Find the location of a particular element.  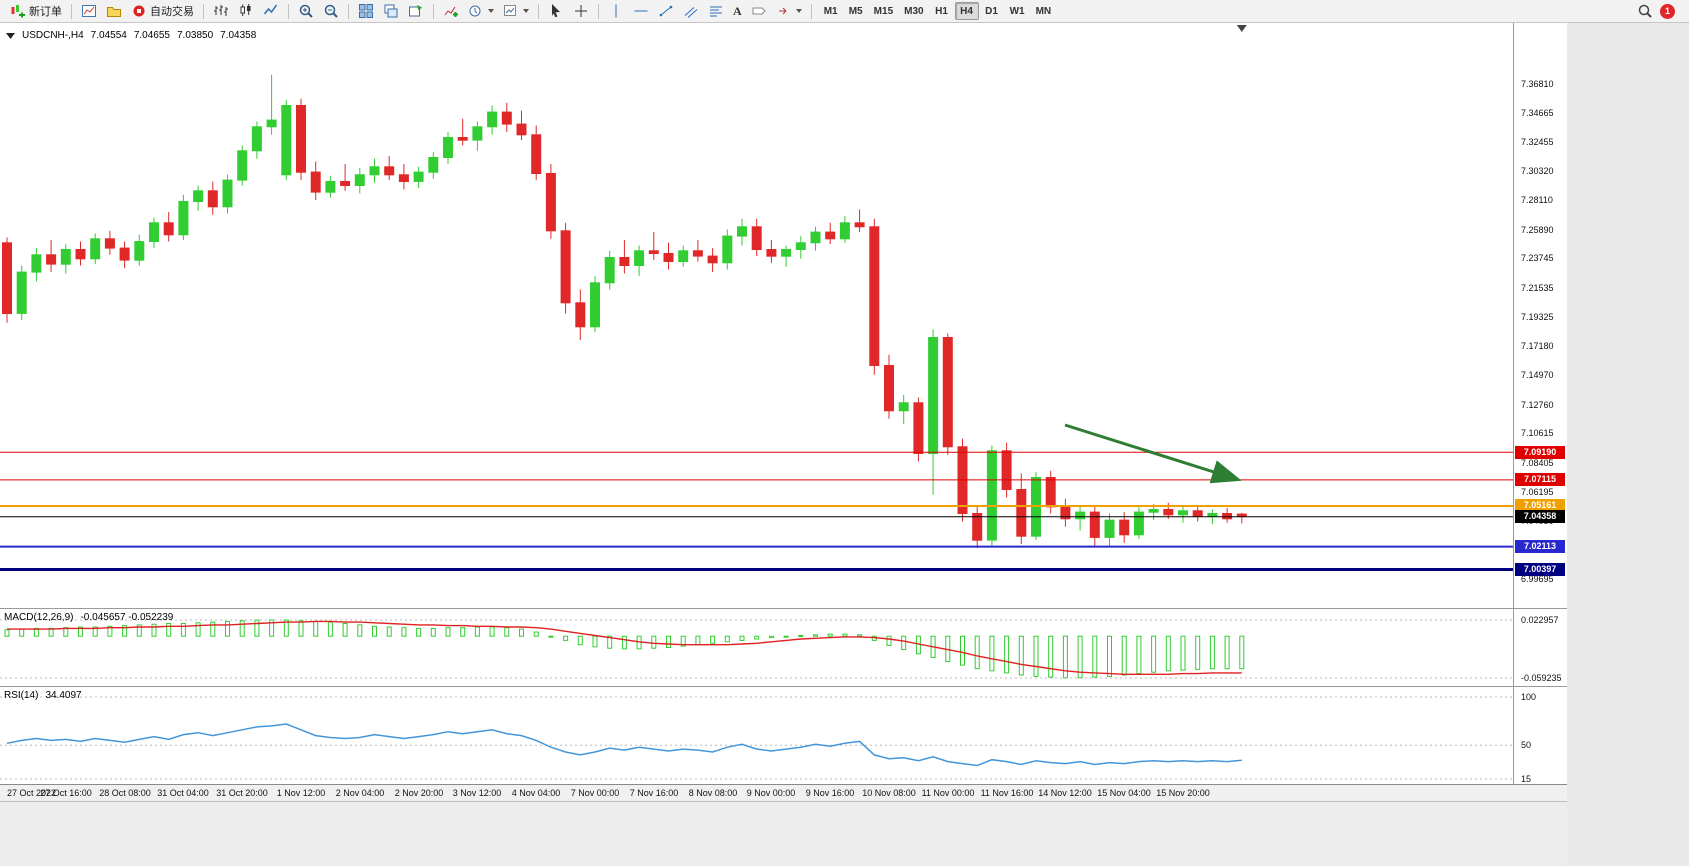

templates-button is located at coordinates (516, 11).